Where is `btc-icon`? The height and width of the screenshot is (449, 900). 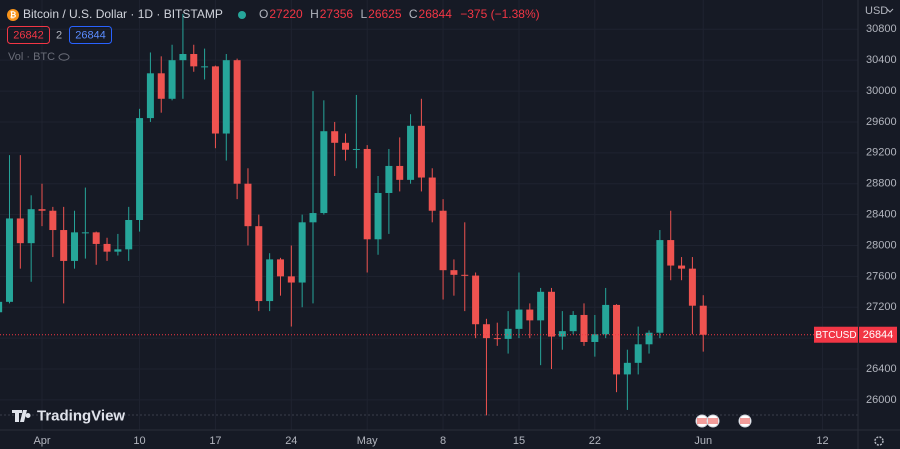
btc-icon is located at coordinates (13, 15).